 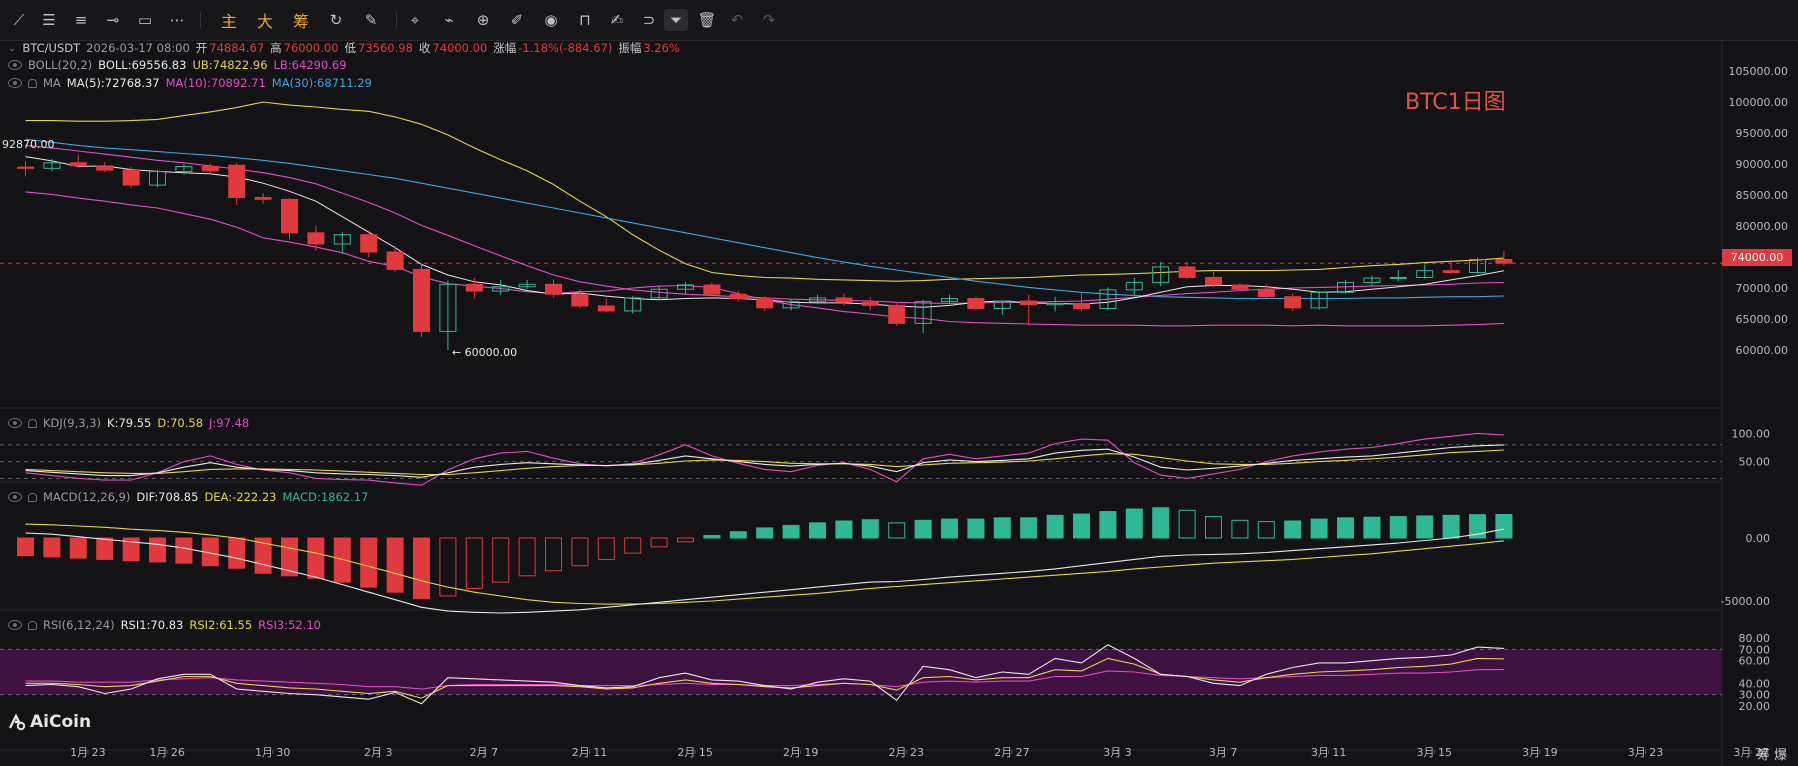 I want to click on macd-dea-line, so click(x=764, y=564).